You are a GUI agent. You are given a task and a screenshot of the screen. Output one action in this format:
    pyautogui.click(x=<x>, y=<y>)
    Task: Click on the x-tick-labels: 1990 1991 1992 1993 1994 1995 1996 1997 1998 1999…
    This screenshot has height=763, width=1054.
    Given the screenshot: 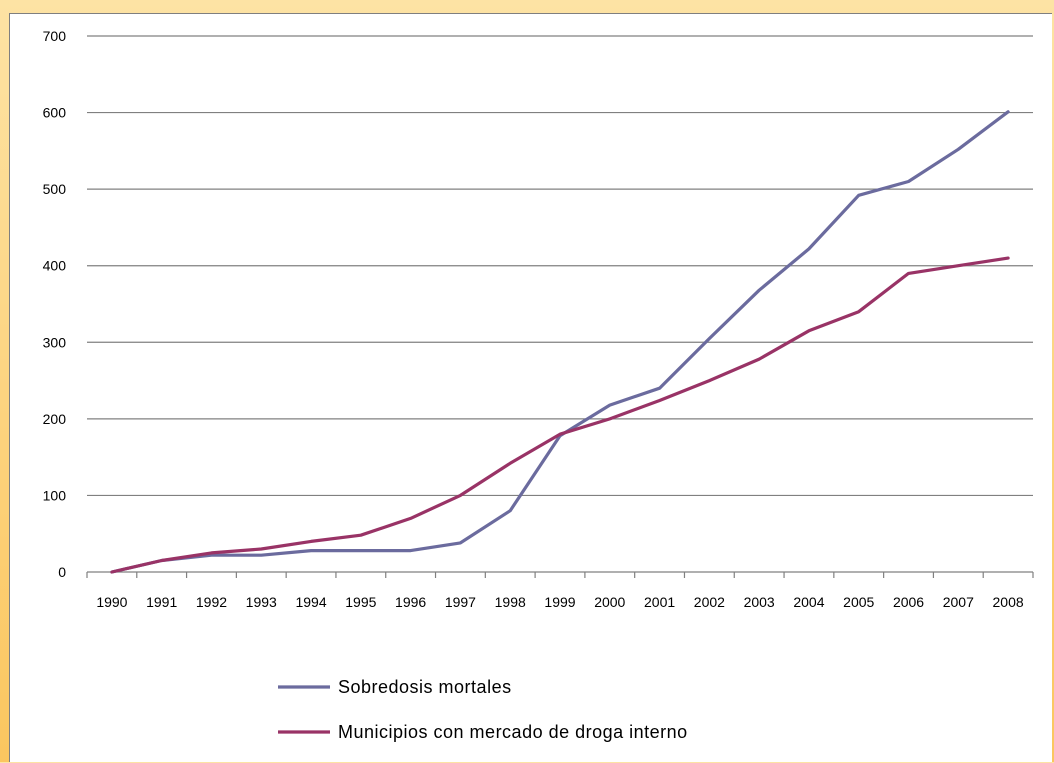 What is the action you would take?
    pyautogui.click(x=560, y=602)
    